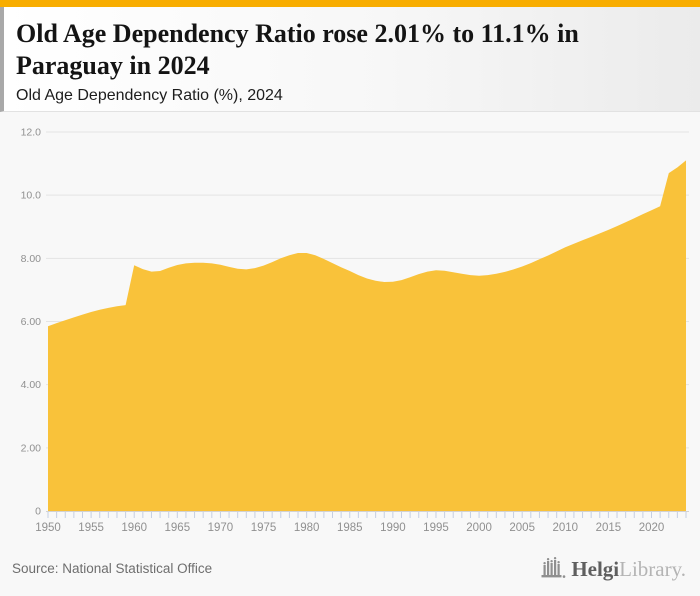 Image resolution: width=700 pixels, height=596 pixels. I want to click on svg-text: 2015, so click(609, 528).